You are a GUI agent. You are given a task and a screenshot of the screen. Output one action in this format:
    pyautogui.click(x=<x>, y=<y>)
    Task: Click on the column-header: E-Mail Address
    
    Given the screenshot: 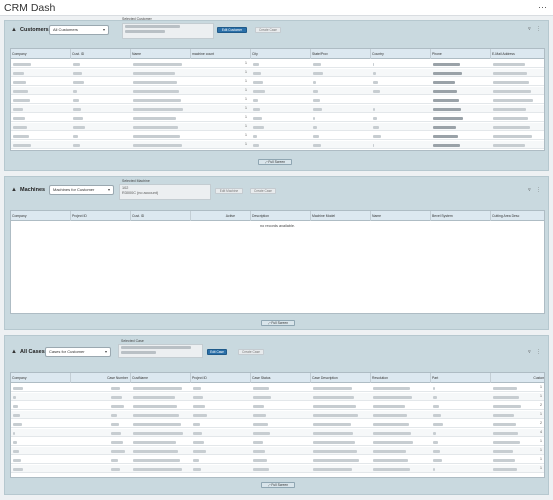 What is the action you would take?
    pyautogui.click(x=503, y=54)
    